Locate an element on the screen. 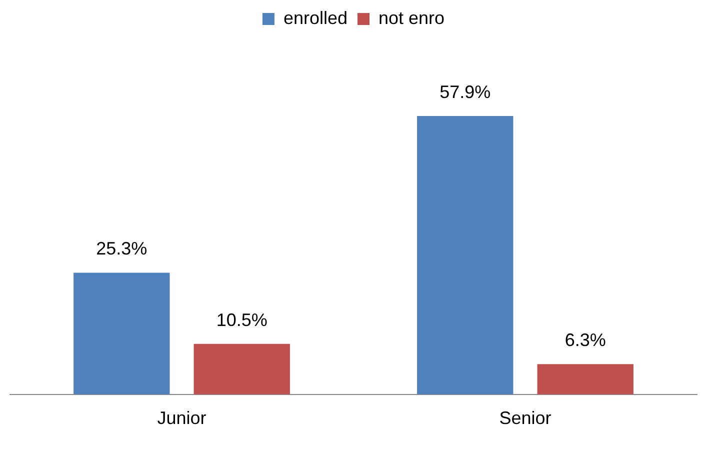 Image resolution: width=707 pixels, height=454 pixels. data-label: 25.3% is located at coordinates (122, 248).